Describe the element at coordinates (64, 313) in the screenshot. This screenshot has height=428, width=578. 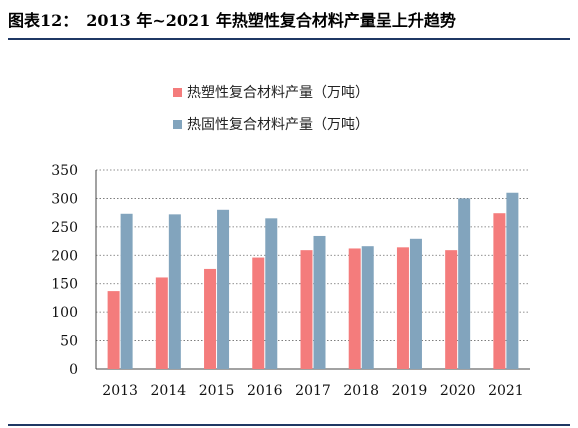
I see `y-tick-label: 100` at that location.